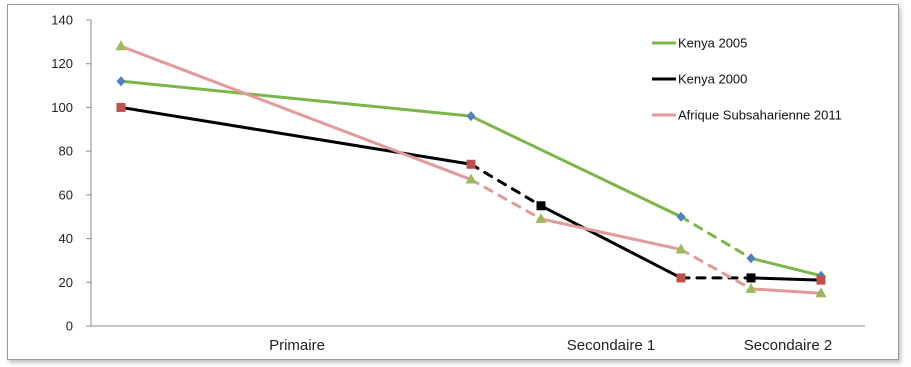 This screenshot has height=367, width=911. What do you see at coordinates (66, 194) in the screenshot?
I see `y-tick-label: 60` at bounding box center [66, 194].